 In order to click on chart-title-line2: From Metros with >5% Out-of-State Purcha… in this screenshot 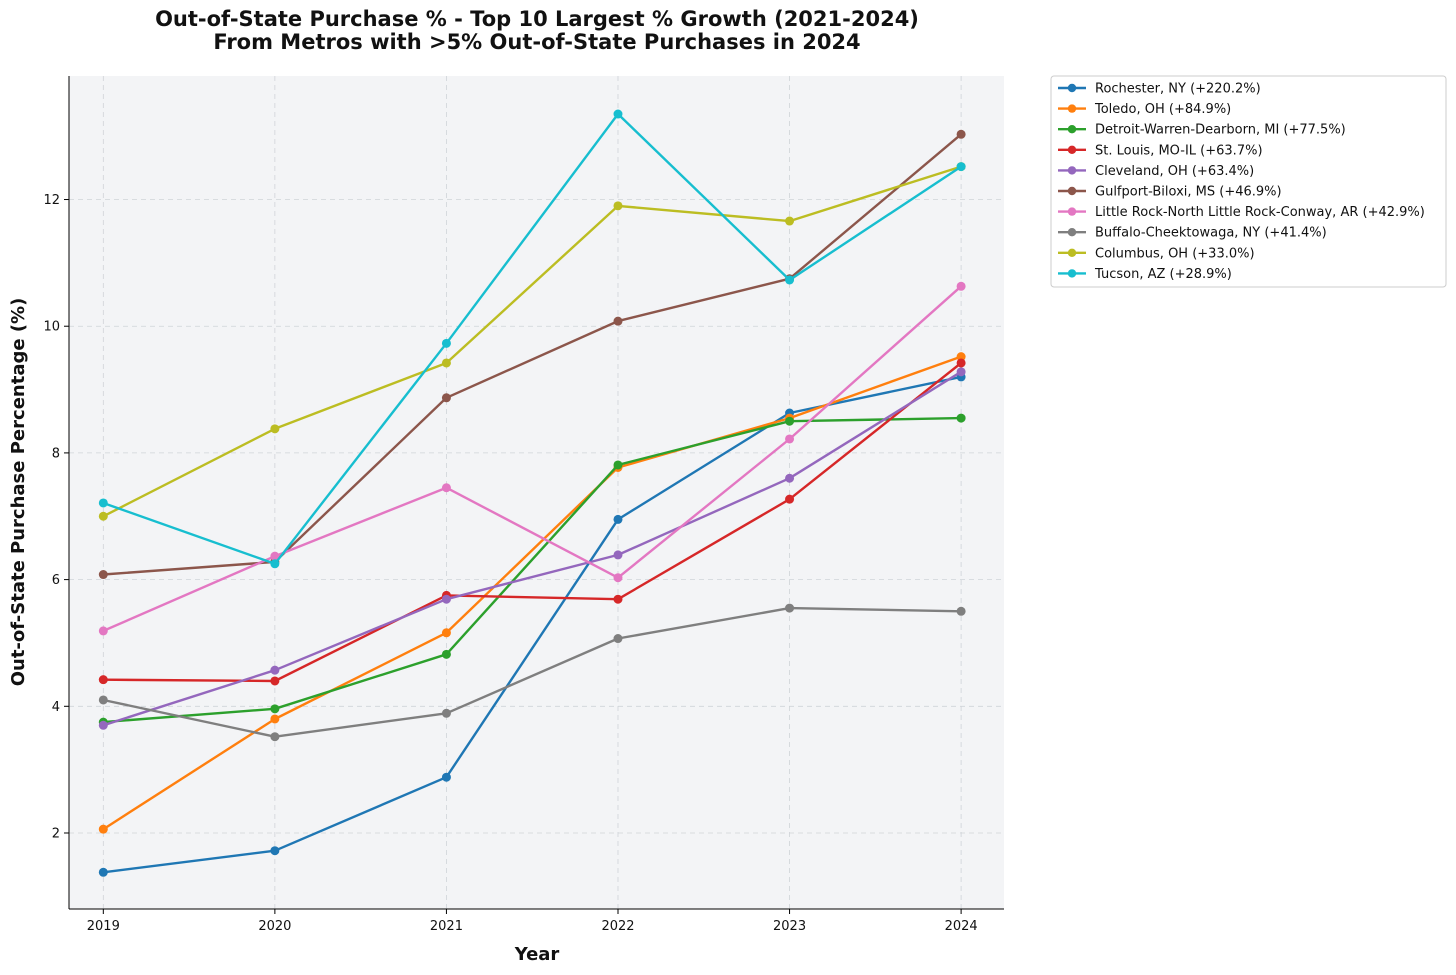, I will do `click(536, 42)`.